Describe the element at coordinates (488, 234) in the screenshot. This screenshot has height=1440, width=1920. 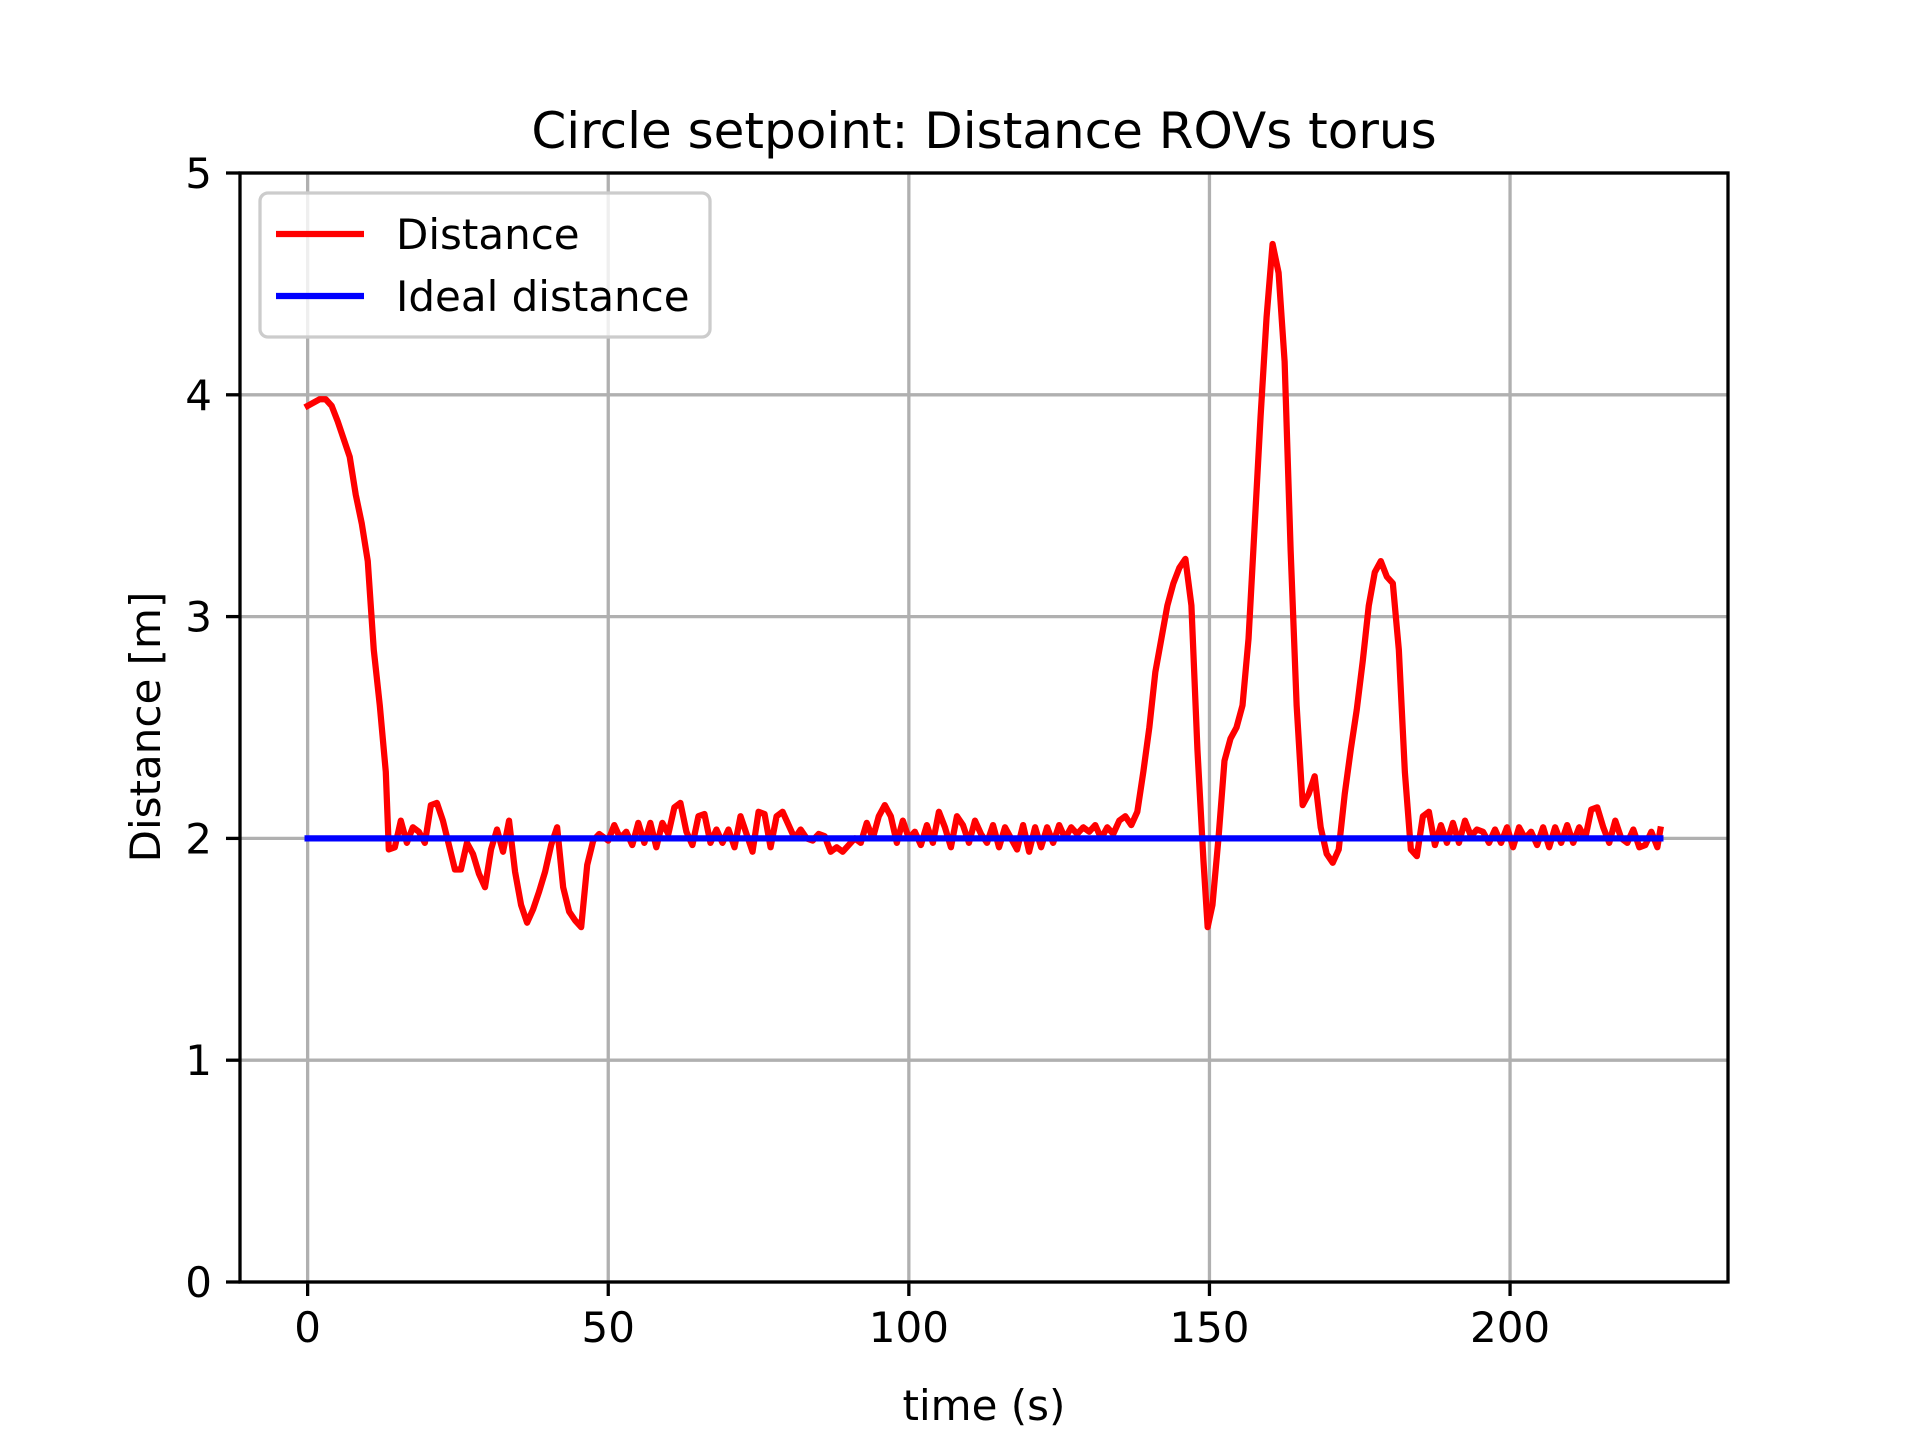
I see `legend-label: Distance` at that location.